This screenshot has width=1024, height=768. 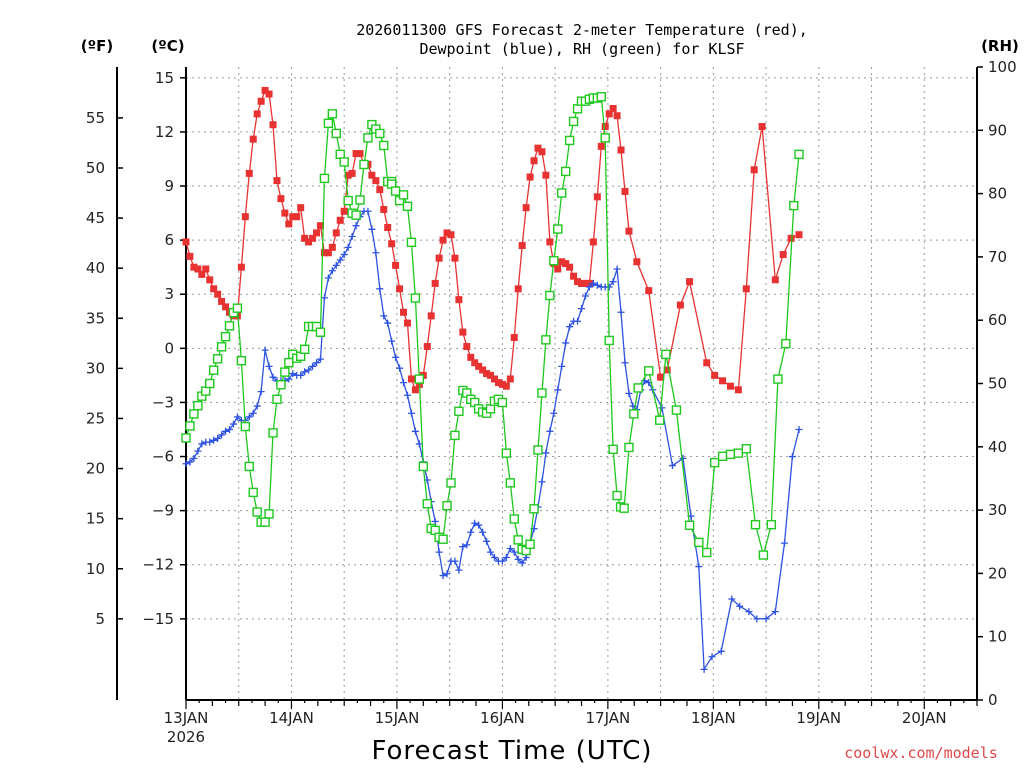 I want to click on celsius-tick-label: 15, so click(x=164, y=78).